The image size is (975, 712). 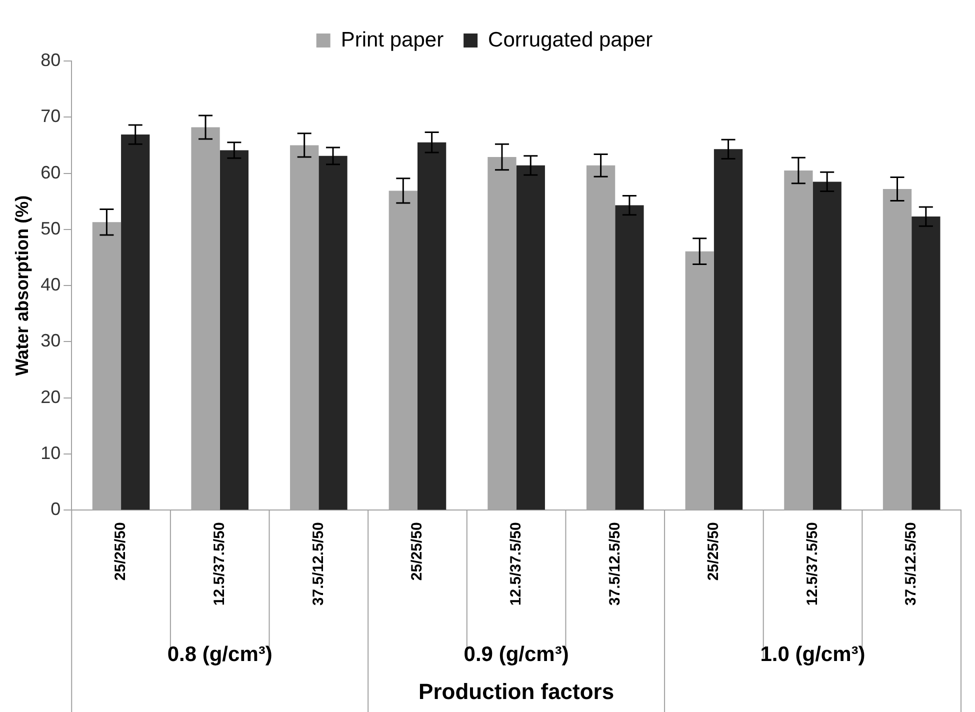 What do you see at coordinates (50, 453) in the screenshot?
I see `y-tick-label: 10` at bounding box center [50, 453].